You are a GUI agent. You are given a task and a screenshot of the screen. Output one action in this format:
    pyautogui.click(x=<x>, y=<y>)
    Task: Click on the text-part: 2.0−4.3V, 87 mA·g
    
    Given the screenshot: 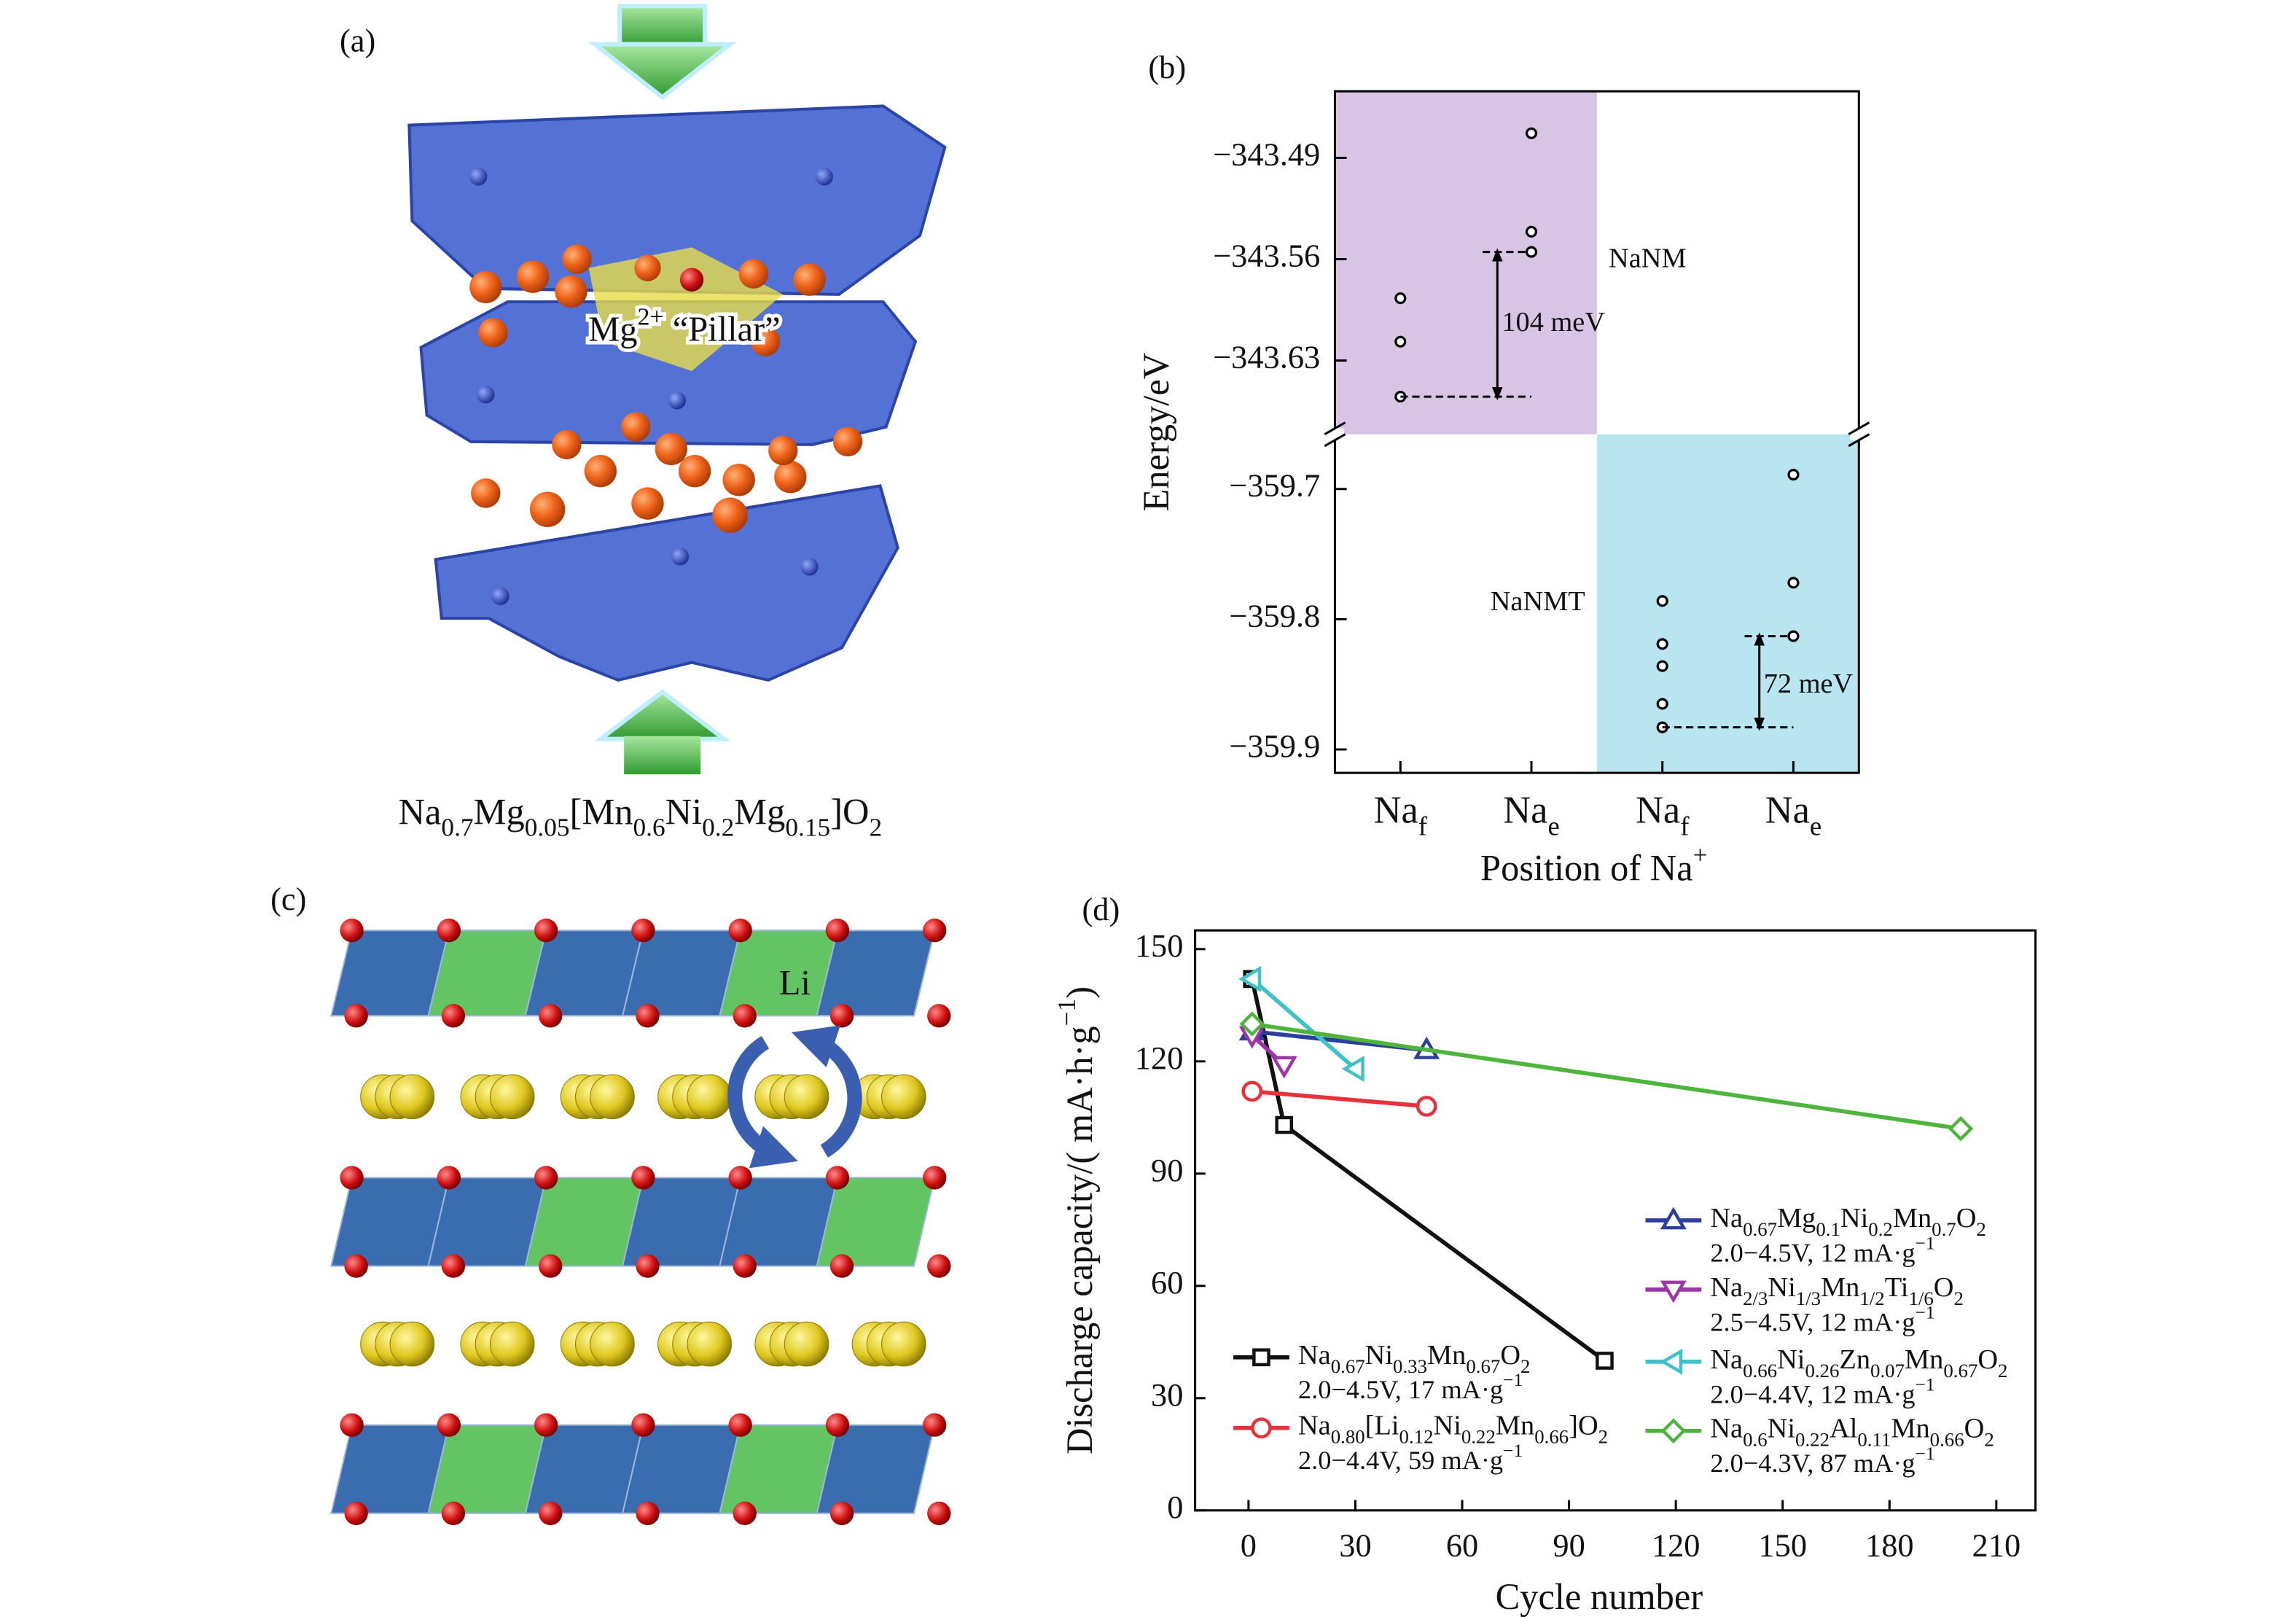 What is the action you would take?
    pyautogui.click(x=1813, y=1463)
    